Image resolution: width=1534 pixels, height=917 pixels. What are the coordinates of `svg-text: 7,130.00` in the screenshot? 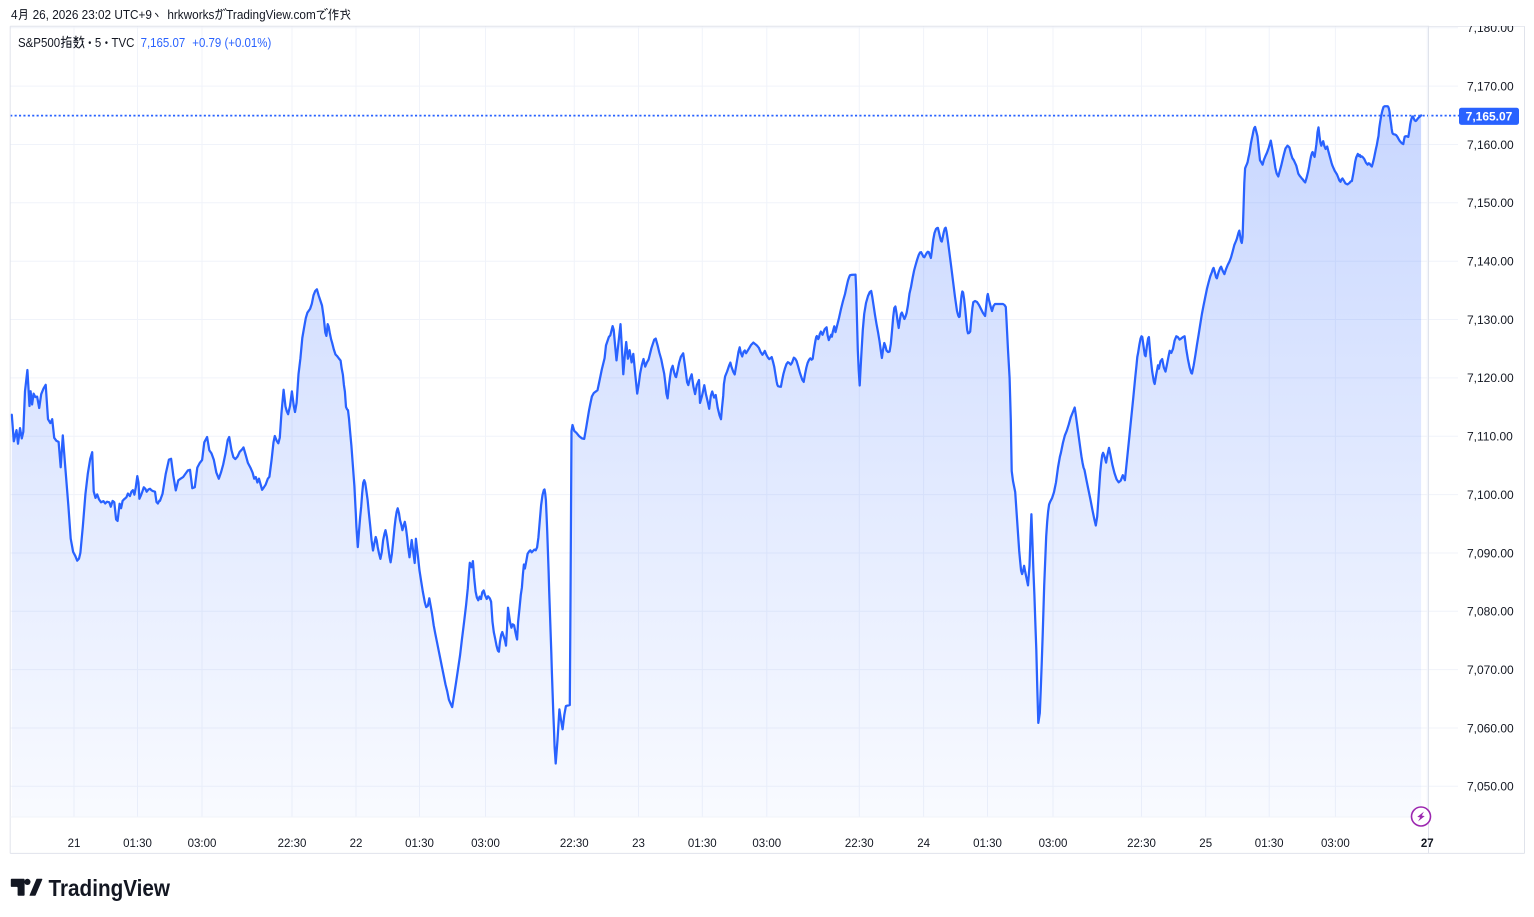 It's located at (1490, 320).